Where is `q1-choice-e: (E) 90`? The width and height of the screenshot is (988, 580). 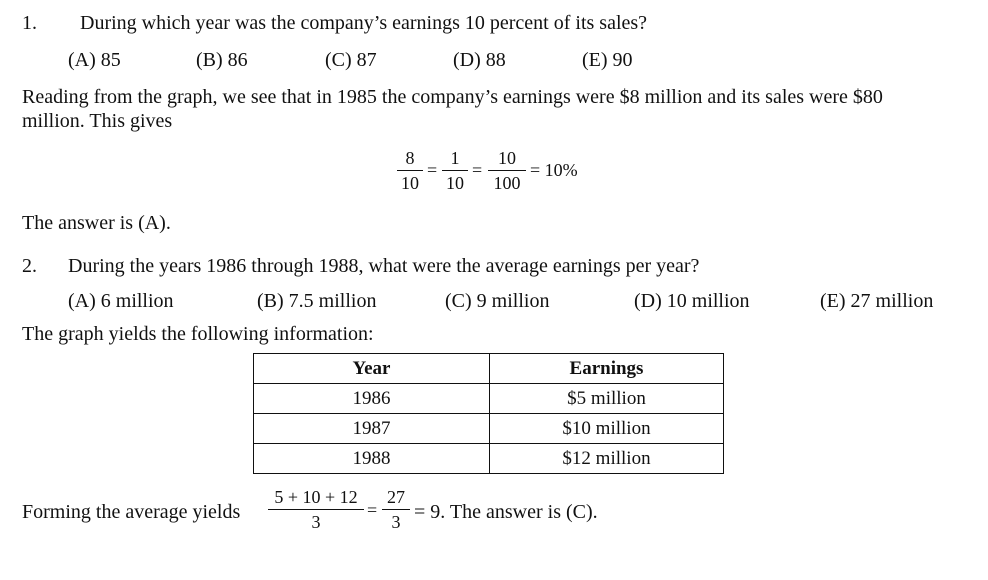
q1-choice-e: (E) 90 is located at coordinates (607, 60).